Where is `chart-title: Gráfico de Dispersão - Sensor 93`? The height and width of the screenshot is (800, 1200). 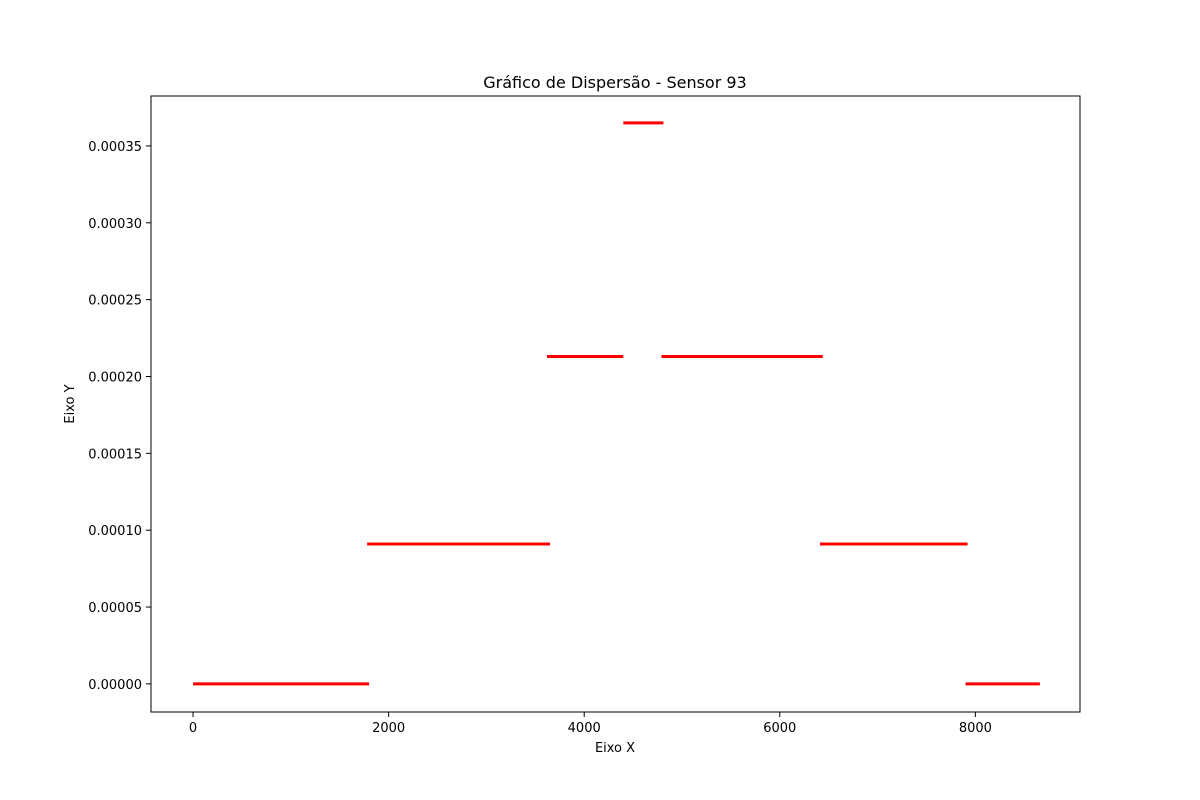 chart-title: Gráfico de Dispersão - Sensor 93 is located at coordinates (614, 82).